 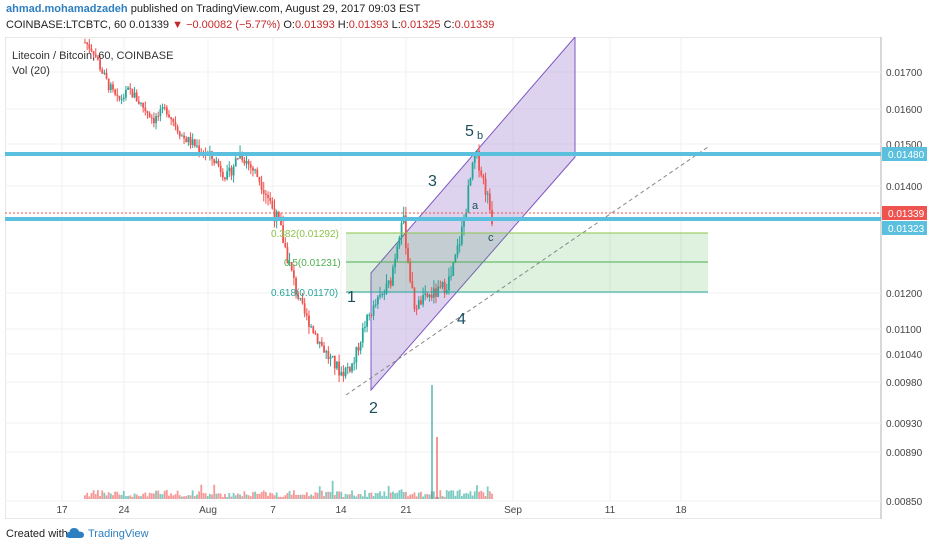 I want to click on price-tag-support-text: 0.01323, so click(x=906, y=229).